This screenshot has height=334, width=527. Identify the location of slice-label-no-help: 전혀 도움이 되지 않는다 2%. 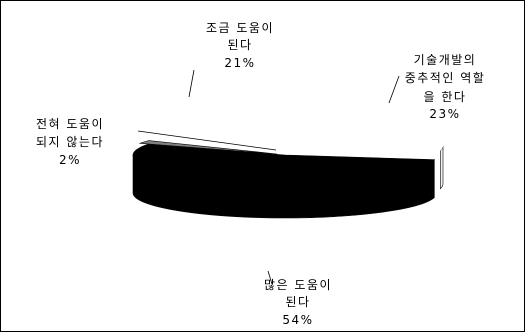
(70, 142).